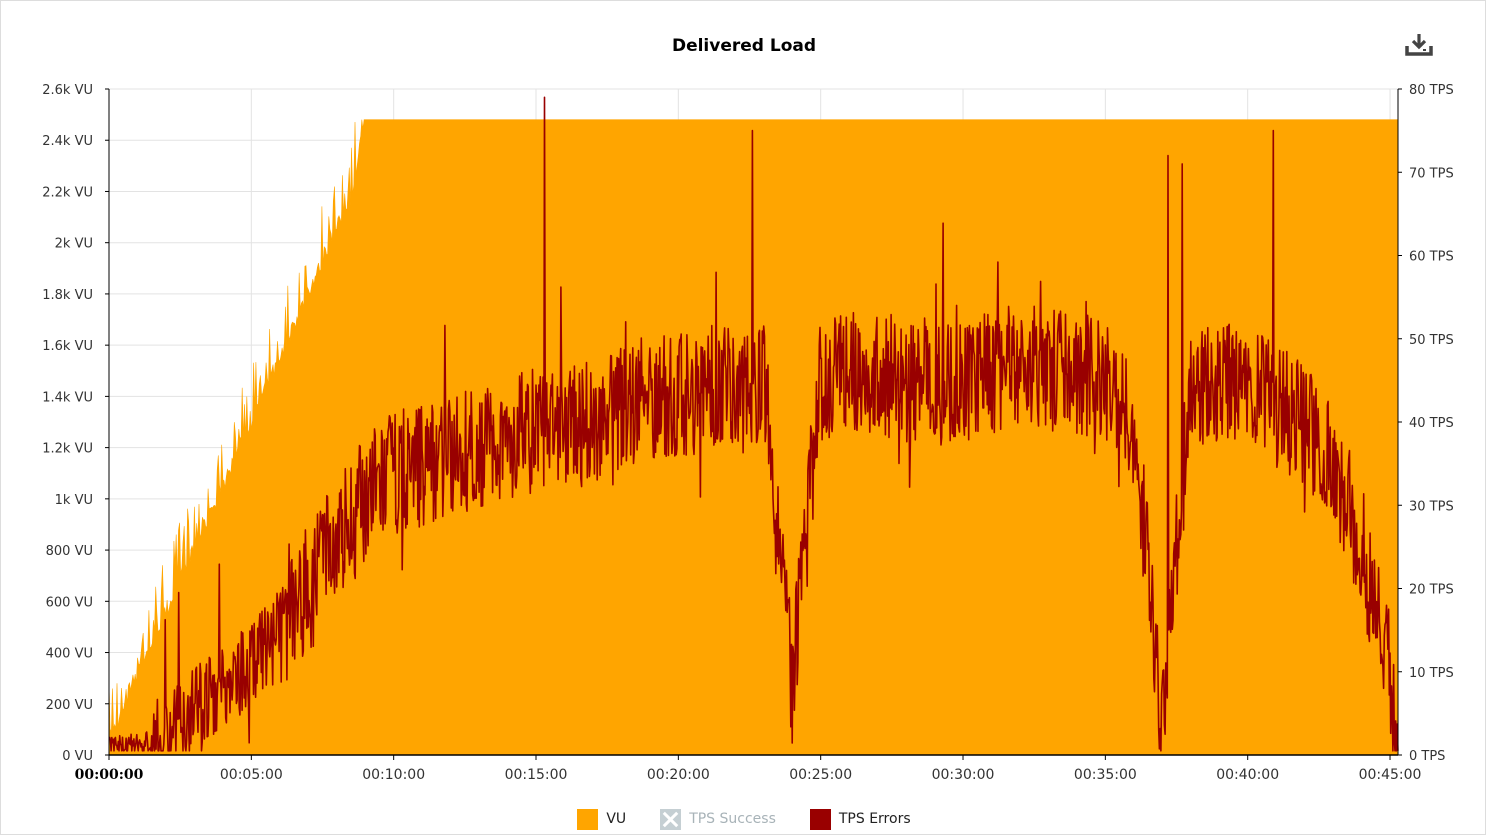  I want to click on x-tick-label: 00:10:00, so click(393, 775).